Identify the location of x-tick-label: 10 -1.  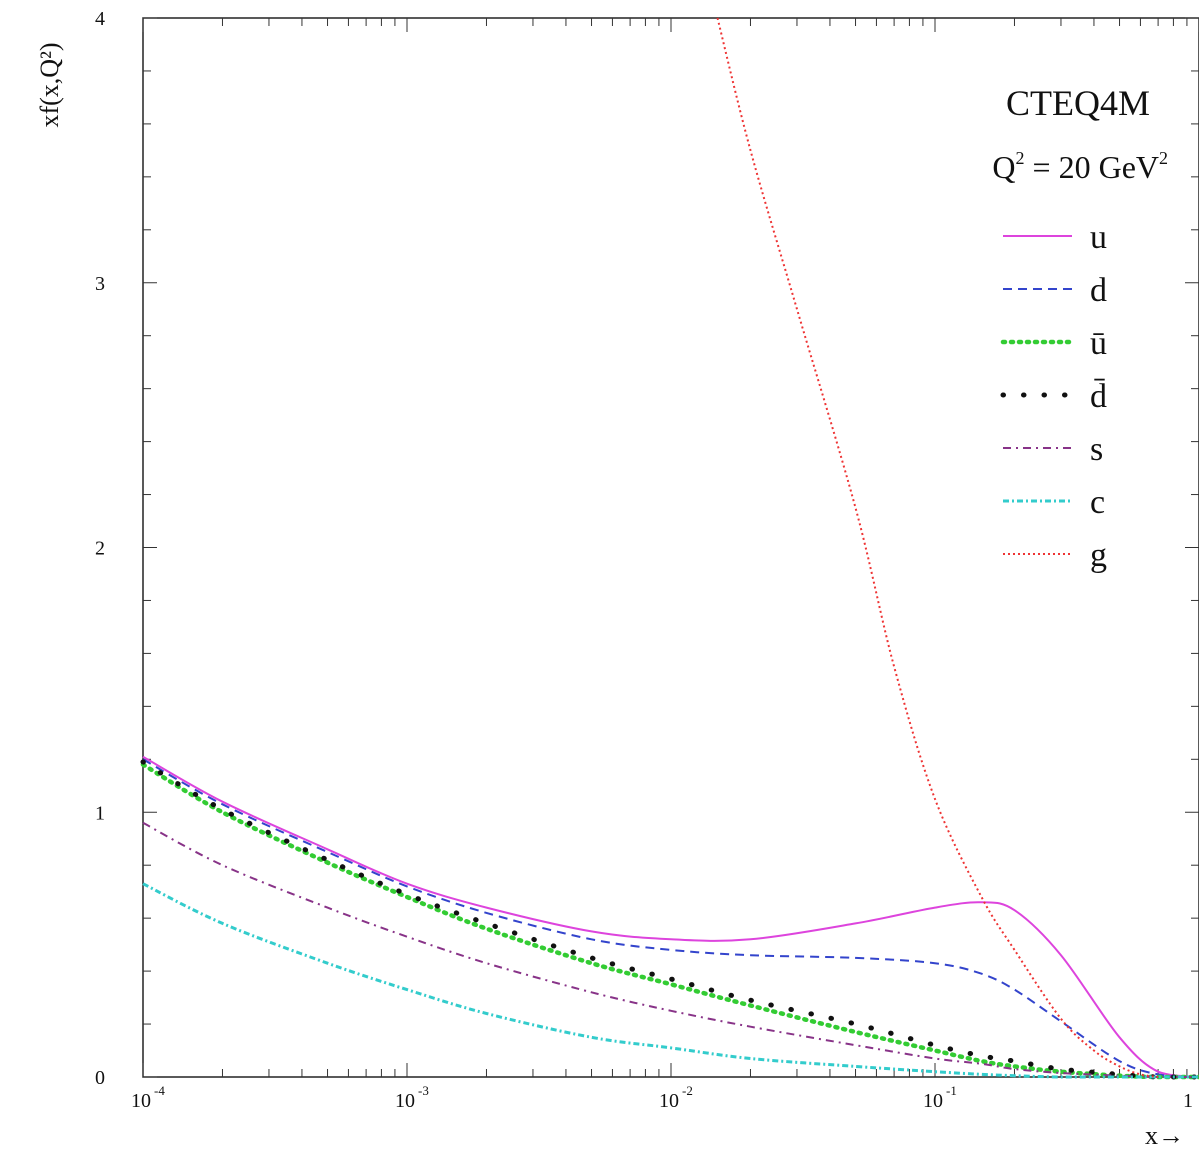
(940, 1097).